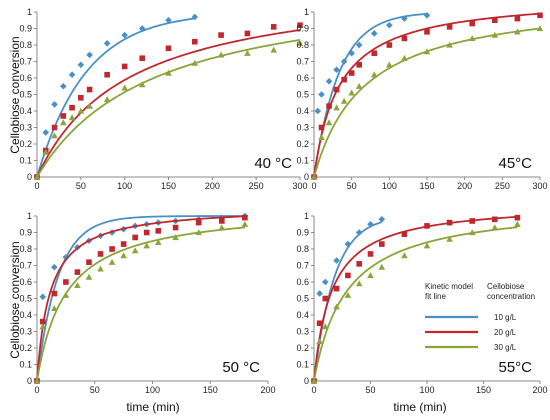 The height and width of the screenshot is (420, 550). I want to click on panel-bottom-right-fit-line-square, so click(415, 298).